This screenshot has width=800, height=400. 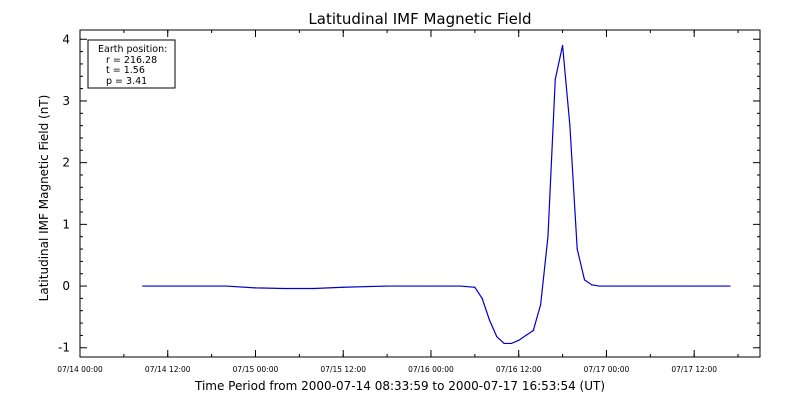 What do you see at coordinates (66, 163) in the screenshot?
I see `y-tick-label: 2` at bounding box center [66, 163].